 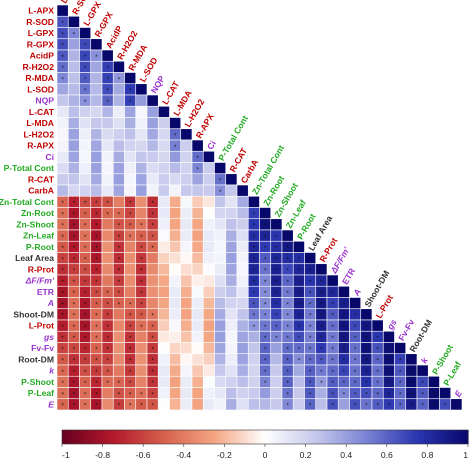 What do you see at coordinates (38, 67) in the screenshot?
I see `row-label: R-H2O2` at bounding box center [38, 67].